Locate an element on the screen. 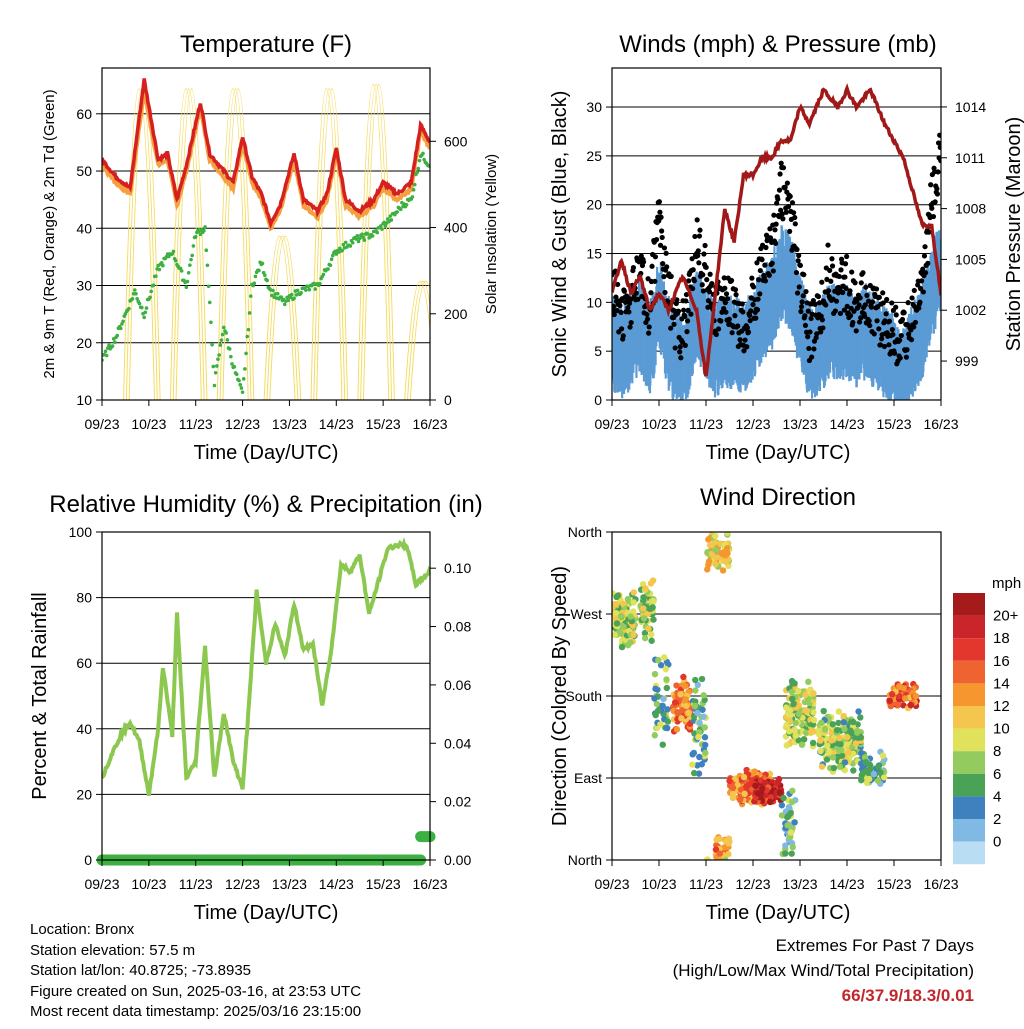  ytick-label: 40 is located at coordinates (84, 729).